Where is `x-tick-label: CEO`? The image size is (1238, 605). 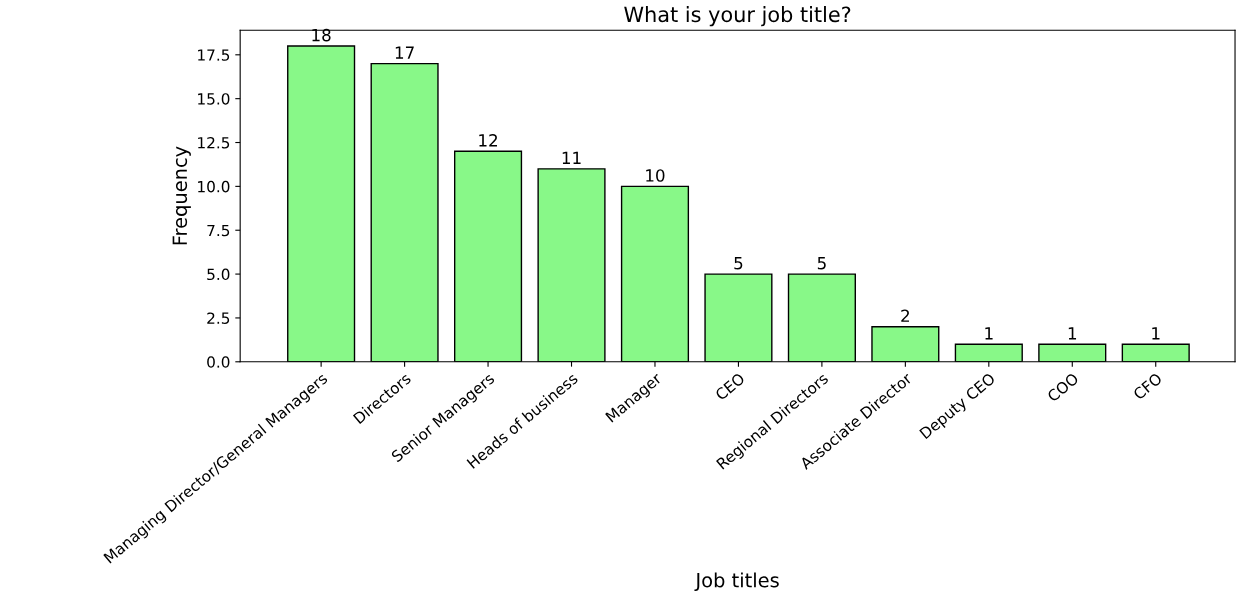 x-tick-label: CEO is located at coordinates (730, 386).